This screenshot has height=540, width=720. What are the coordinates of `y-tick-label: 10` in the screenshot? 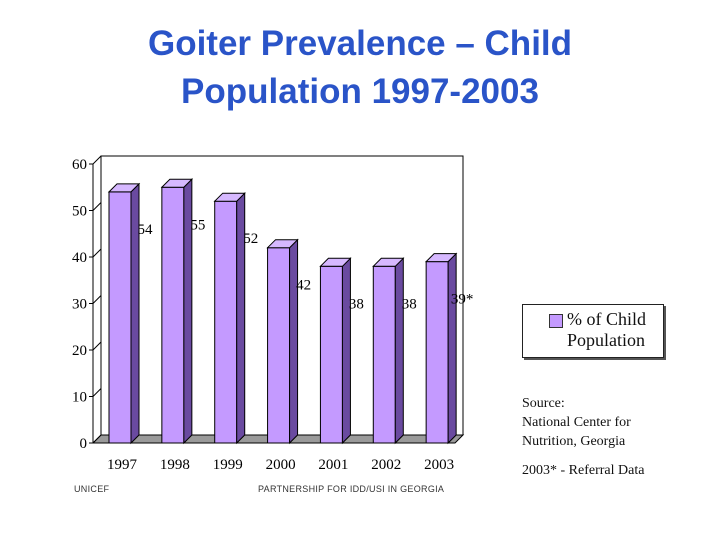 It's located at (79, 398).